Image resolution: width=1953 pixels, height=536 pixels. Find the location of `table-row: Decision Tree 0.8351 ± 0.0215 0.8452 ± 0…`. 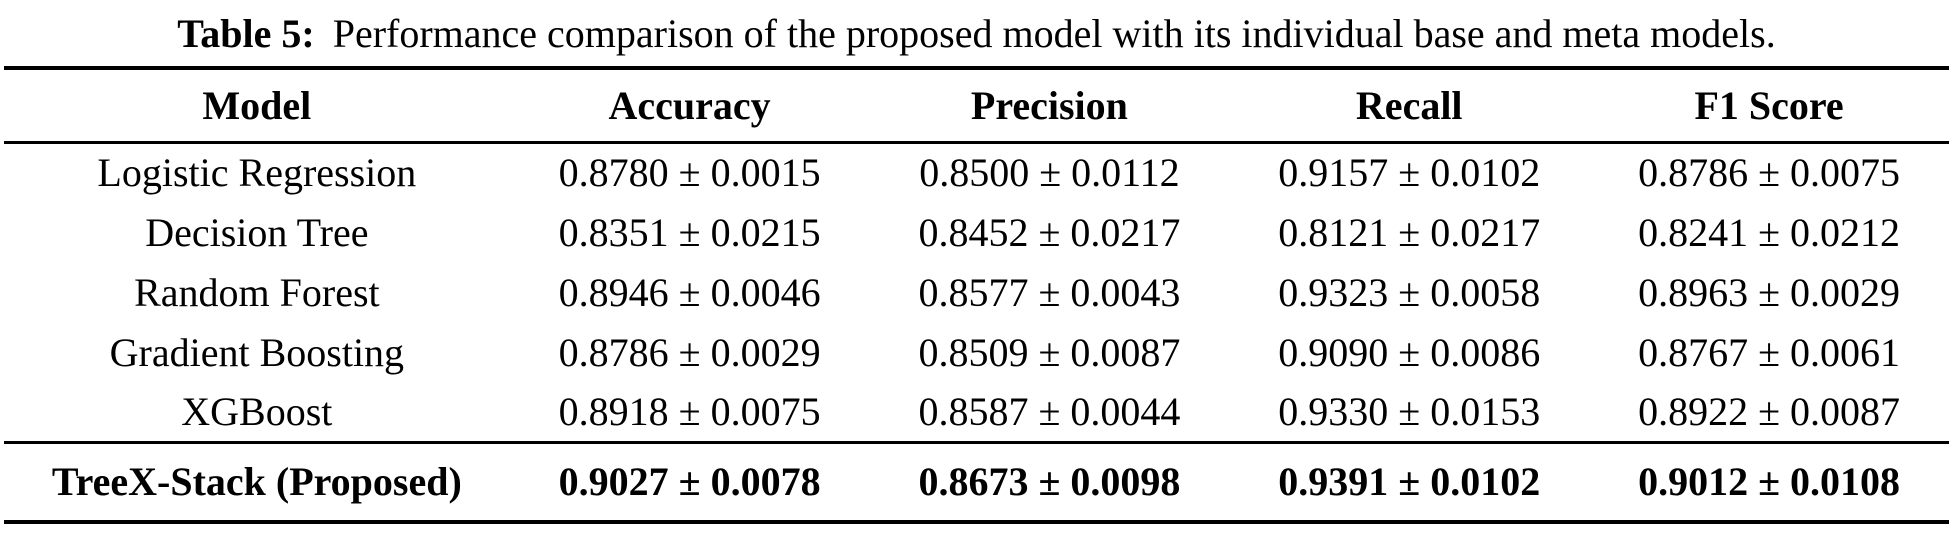

table-row: Decision Tree 0.8351 ± 0.0215 0.8452 ± 0… is located at coordinates (976, 232).